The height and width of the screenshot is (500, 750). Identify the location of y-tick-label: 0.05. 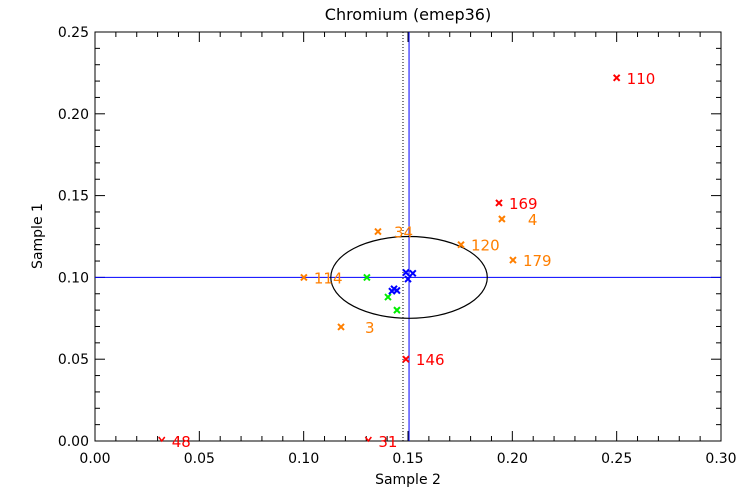
(73, 360).